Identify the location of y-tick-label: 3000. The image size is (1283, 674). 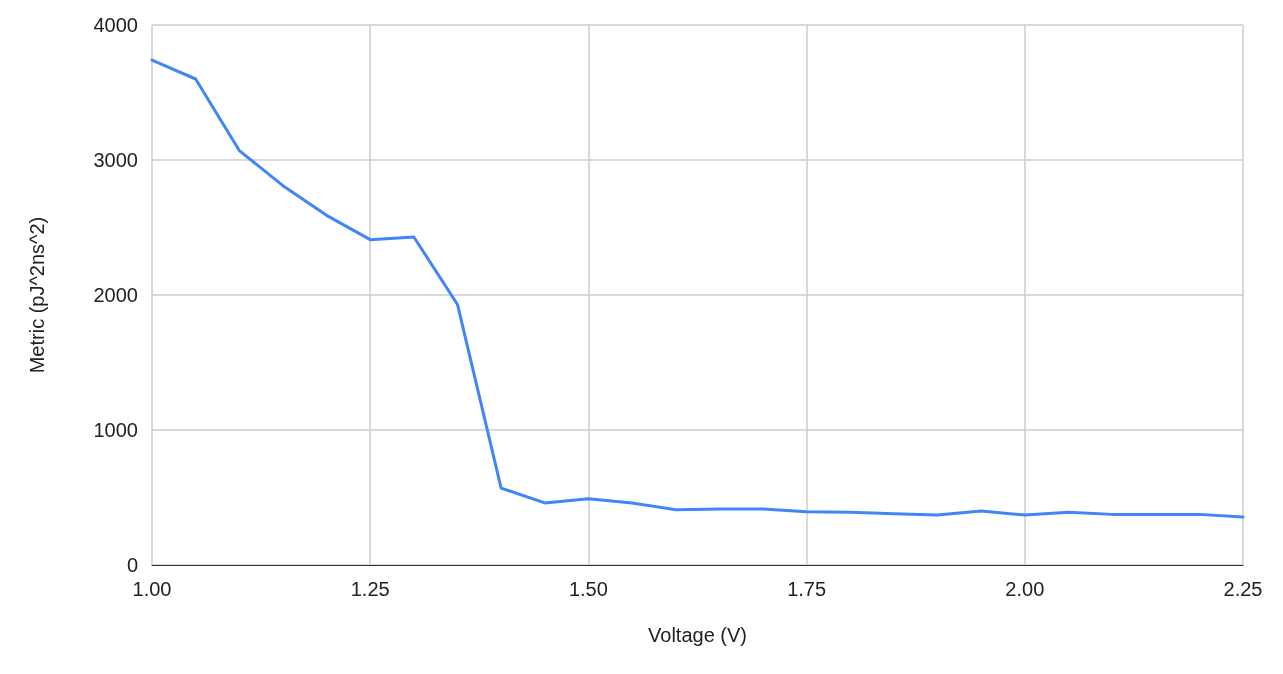
(115, 160).